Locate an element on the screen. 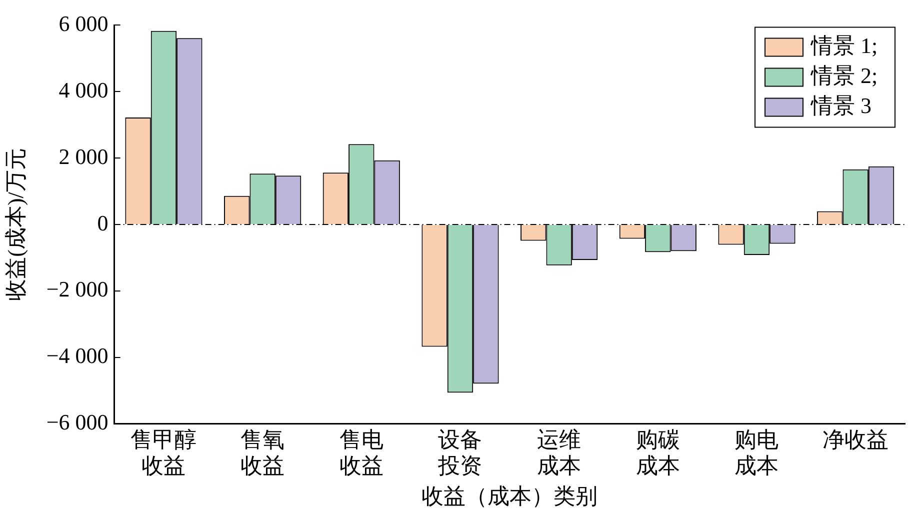 This screenshot has width=911, height=511. y-tick-label: −6 000 is located at coordinates (77, 422).